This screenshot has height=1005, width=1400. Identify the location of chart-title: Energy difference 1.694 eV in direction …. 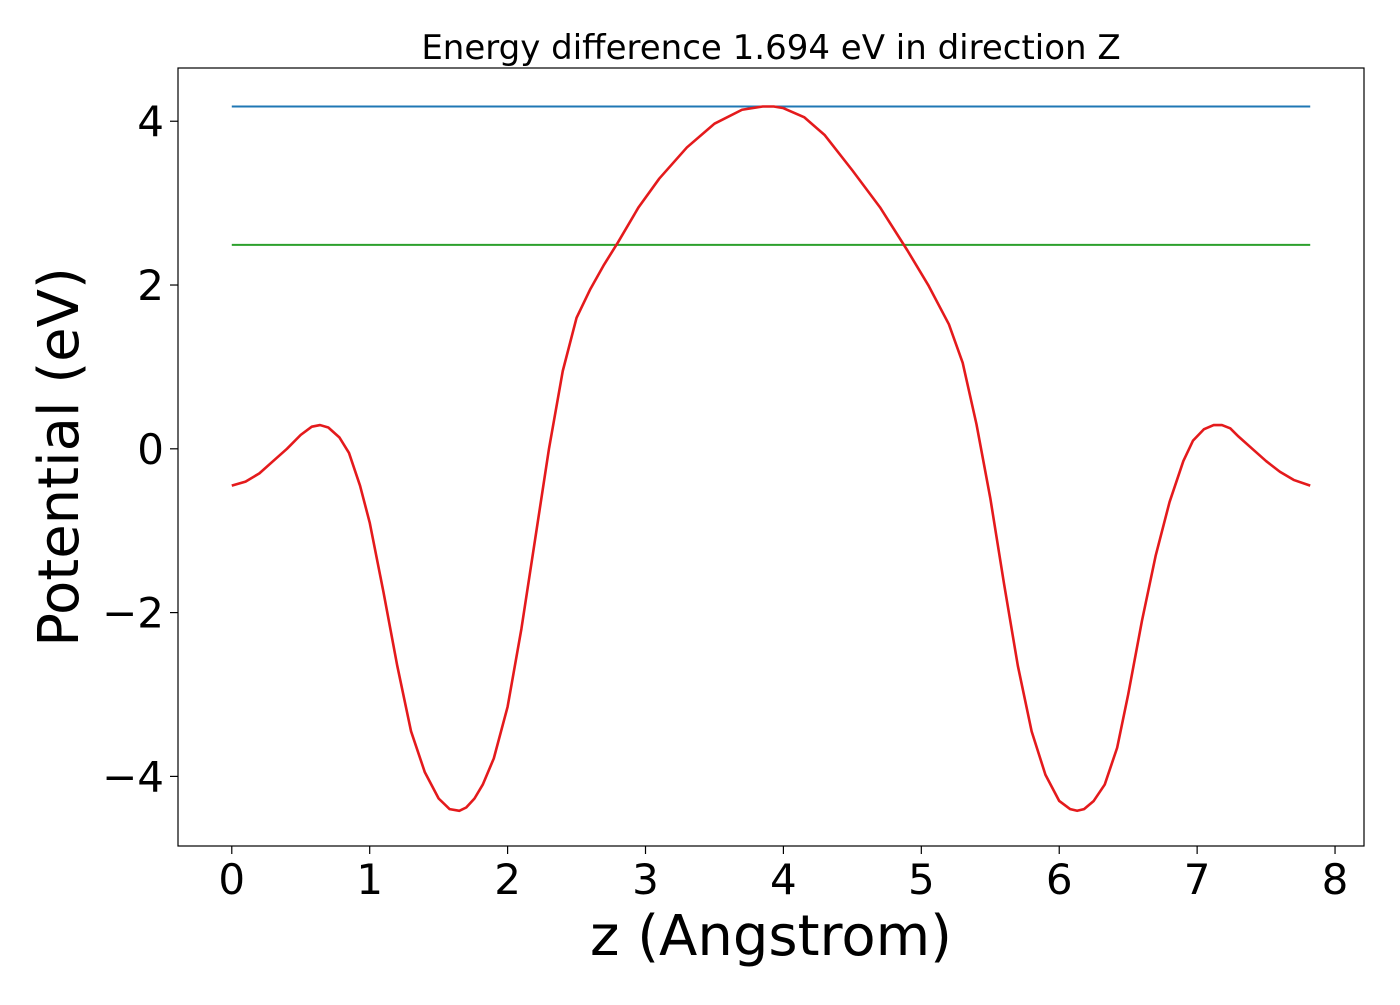
(770, 48).